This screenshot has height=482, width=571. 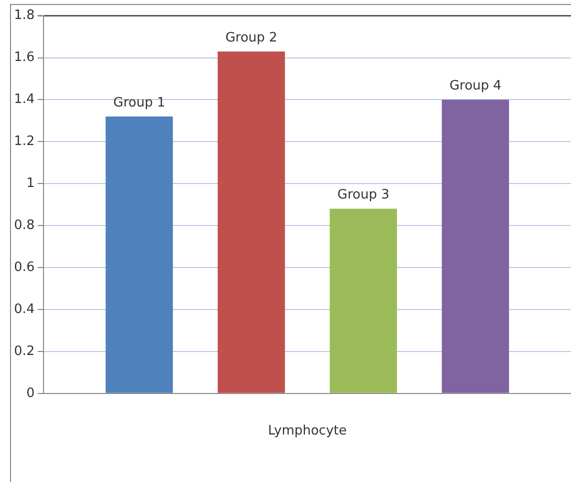 What do you see at coordinates (24, 225) in the screenshot?
I see `y-tick-label: 0.8` at bounding box center [24, 225].